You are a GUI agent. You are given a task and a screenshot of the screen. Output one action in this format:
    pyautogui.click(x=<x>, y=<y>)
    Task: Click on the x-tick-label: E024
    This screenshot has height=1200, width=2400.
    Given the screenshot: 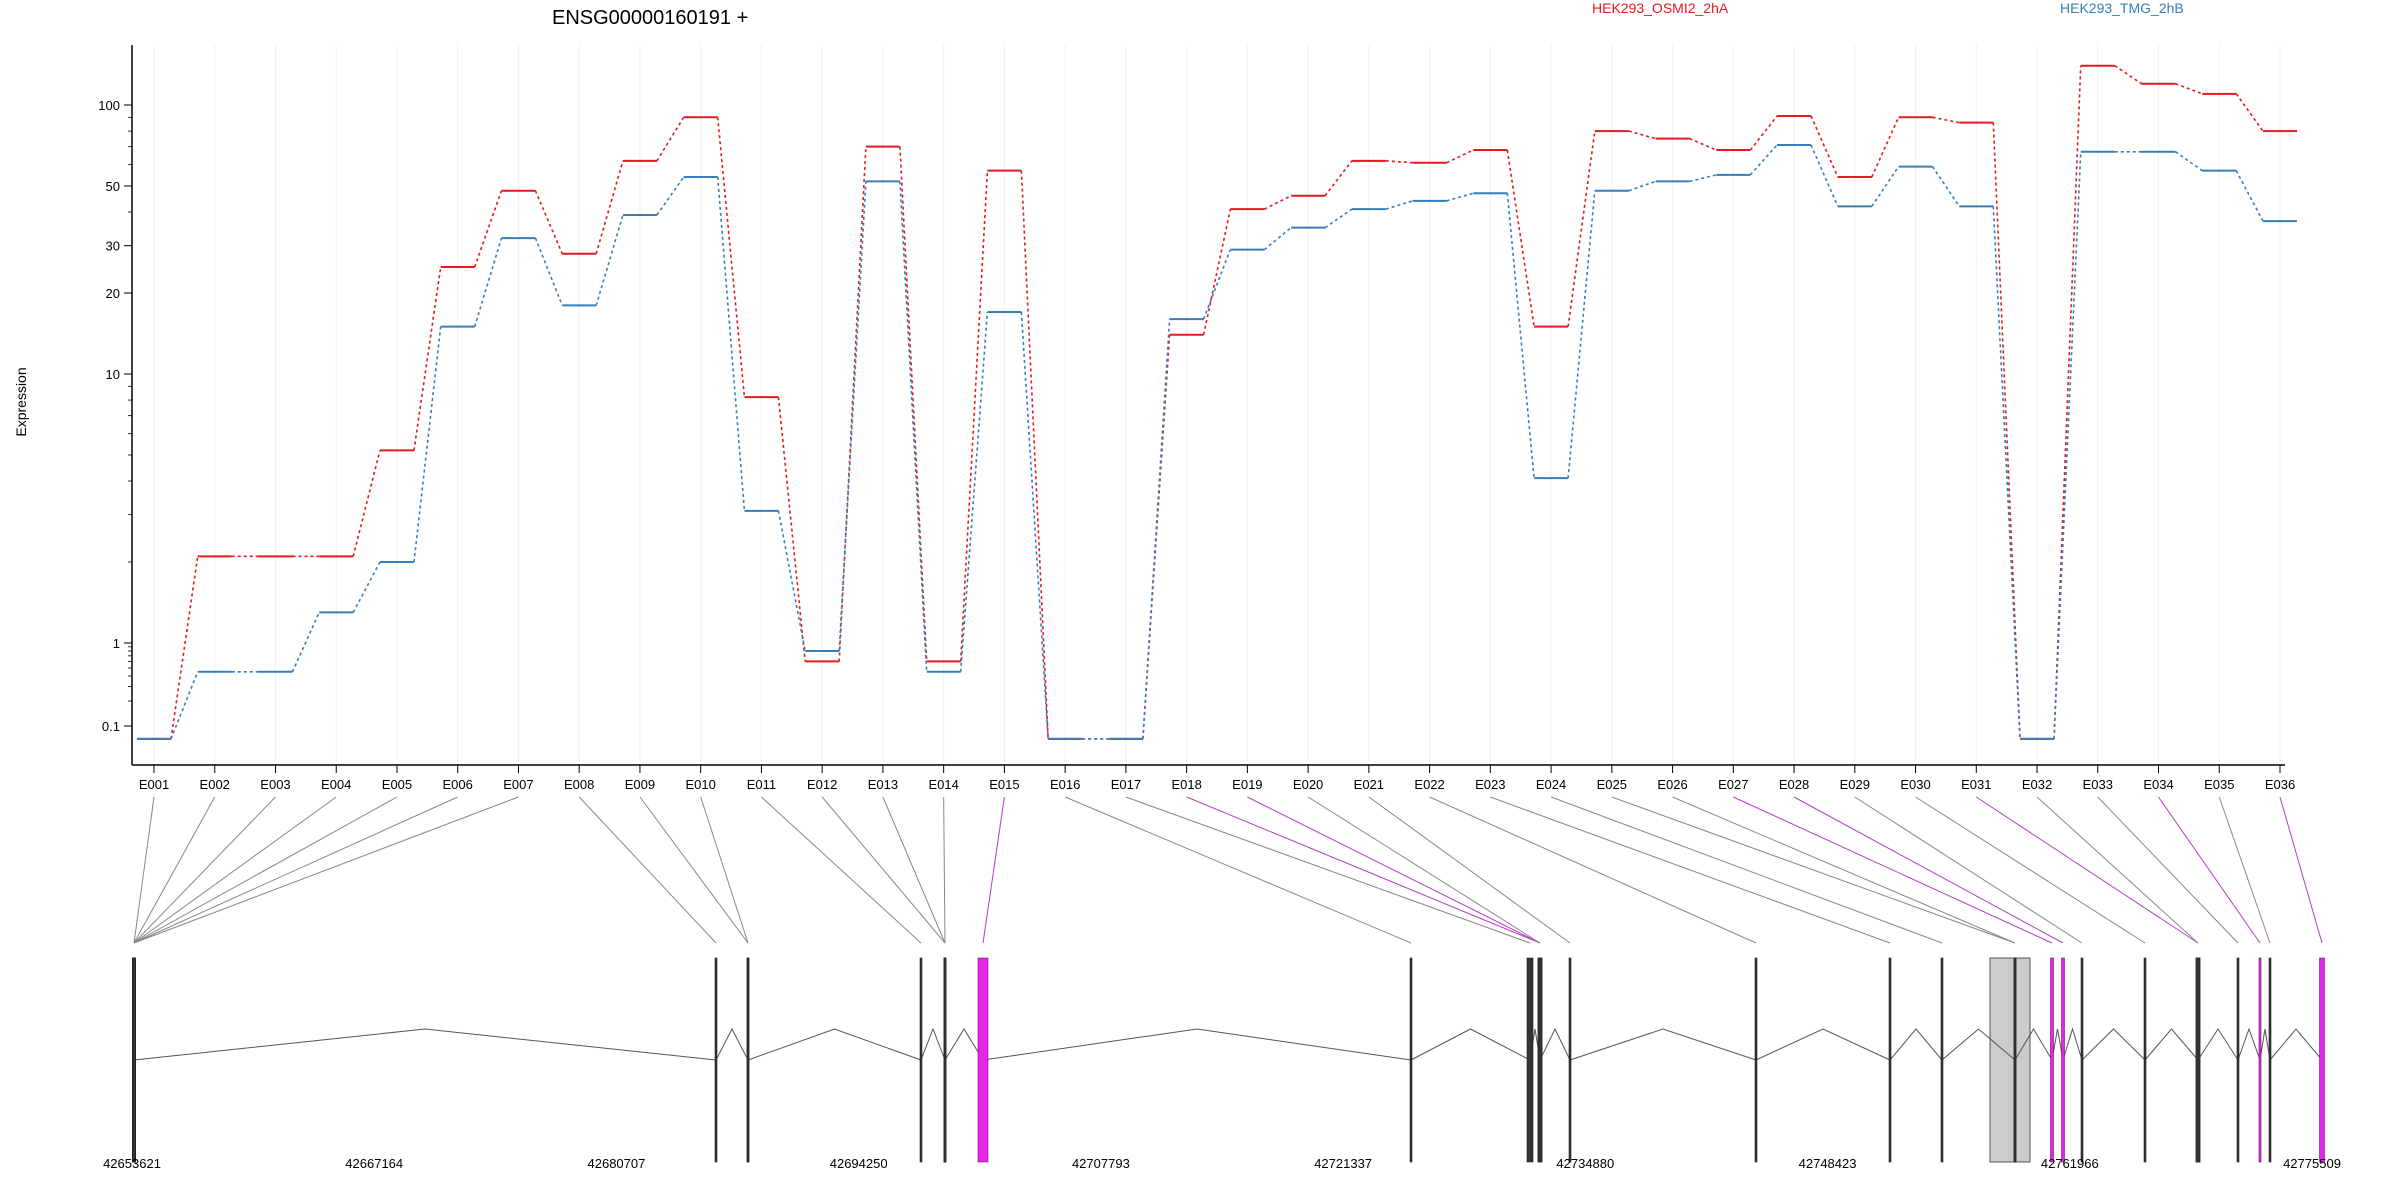 What is the action you would take?
    pyautogui.click(x=1551, y=784)
    